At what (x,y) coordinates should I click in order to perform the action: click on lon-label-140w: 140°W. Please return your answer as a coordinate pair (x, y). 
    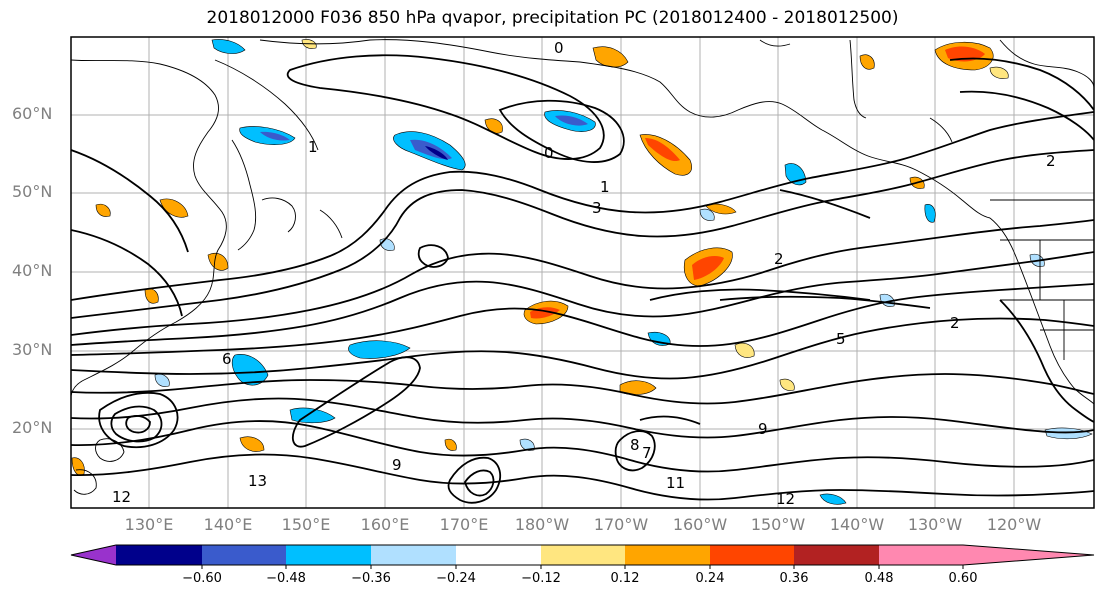
    Looking at the image, I should click on (857, 524).